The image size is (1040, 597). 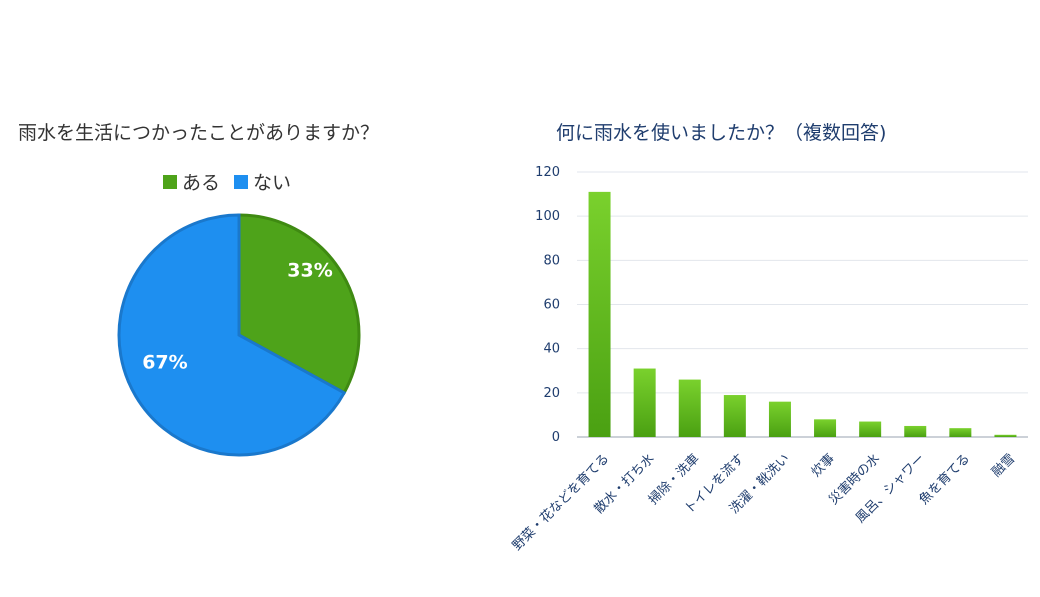 I want to click on y-tick-label-60: 60, so click(x=551, y=305).